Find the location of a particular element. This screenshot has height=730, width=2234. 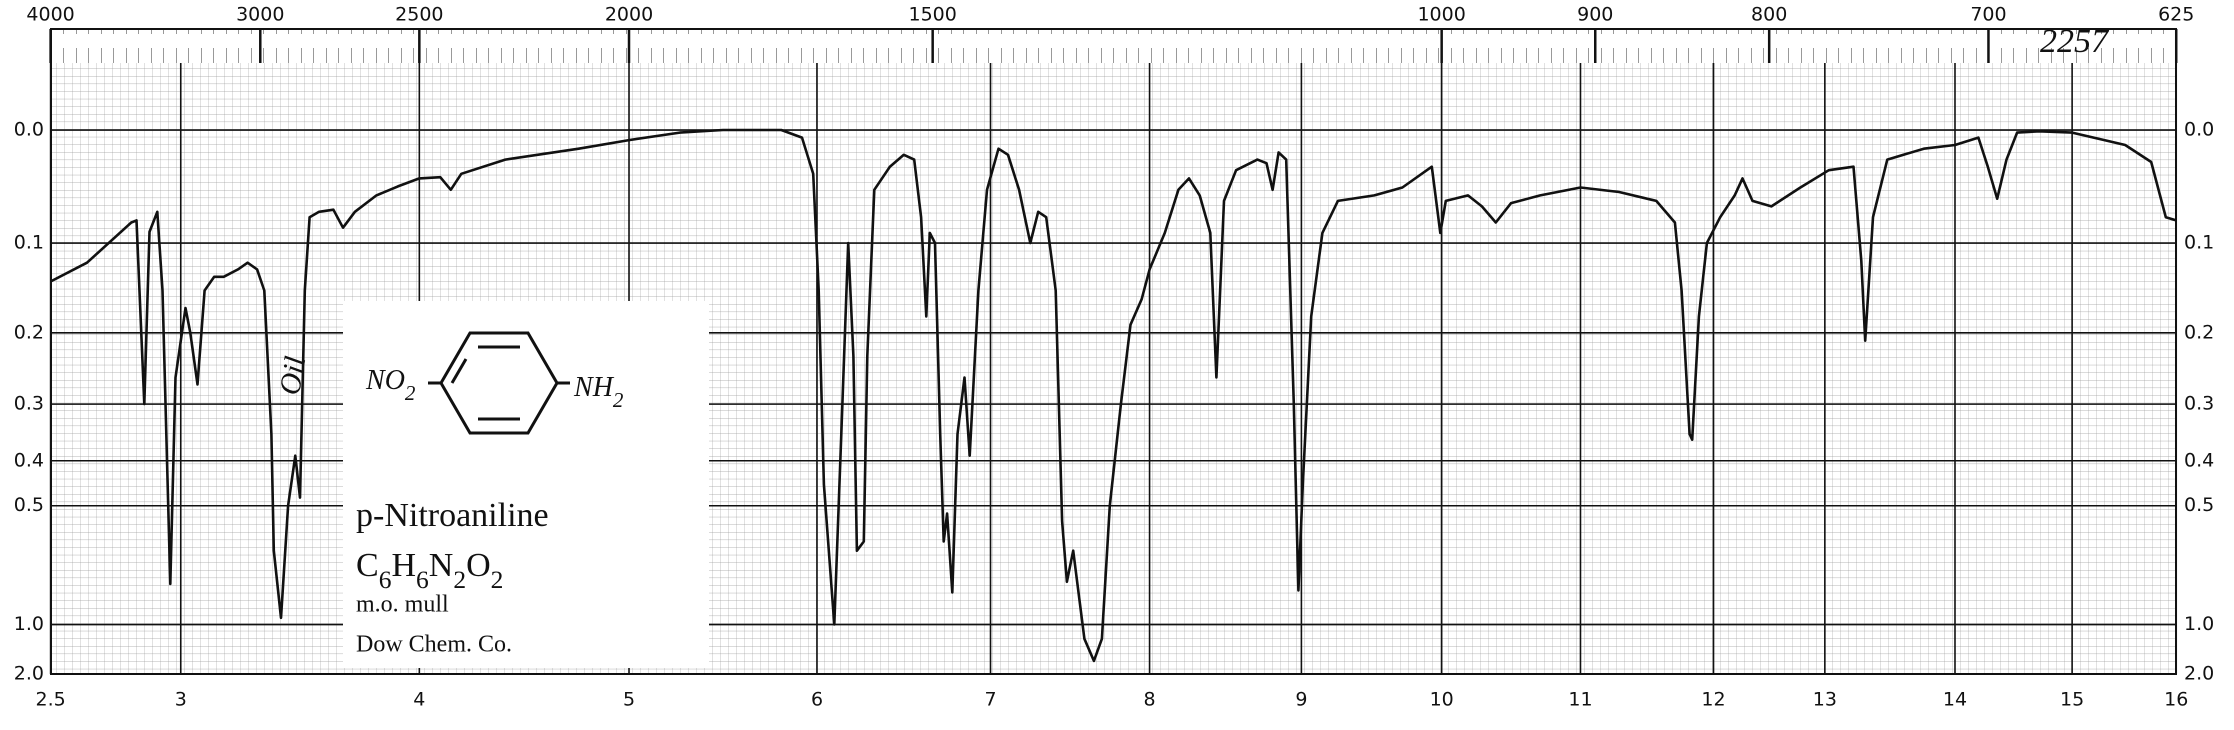

x-tick-label: 2.5 is located at coordinates (51, 700).